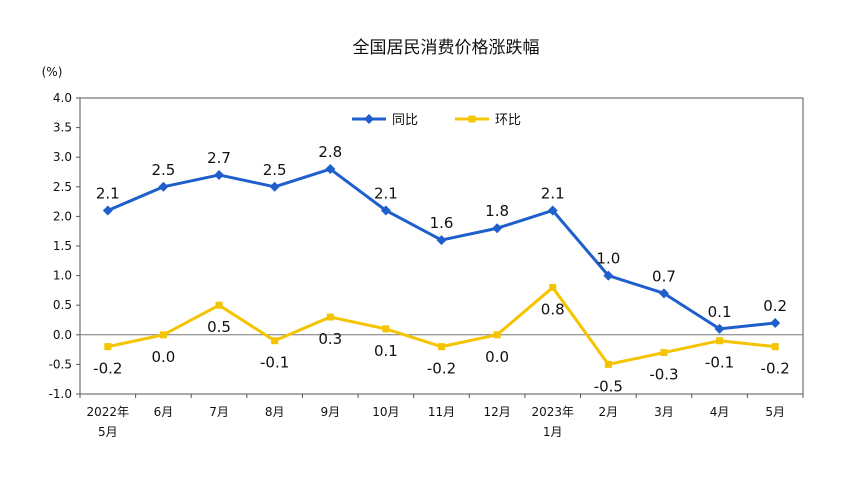 The image size is (842, 481). Describe the element at coordinates (552, 412) in the screenshot. I see `x-tick-label: 2023年` at that location.